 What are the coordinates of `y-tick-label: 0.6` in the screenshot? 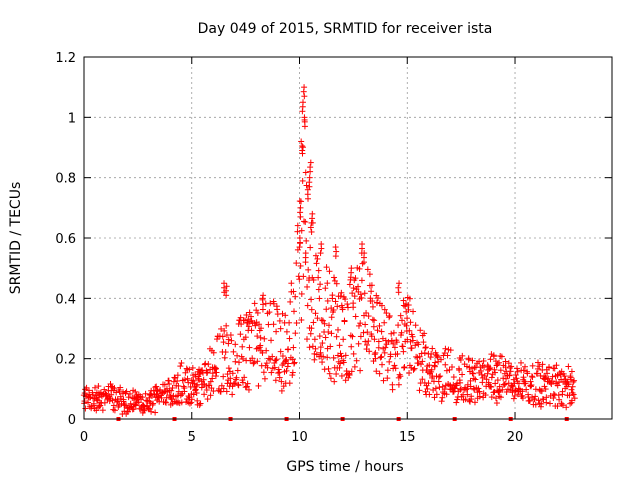 It's located at (65, 239).